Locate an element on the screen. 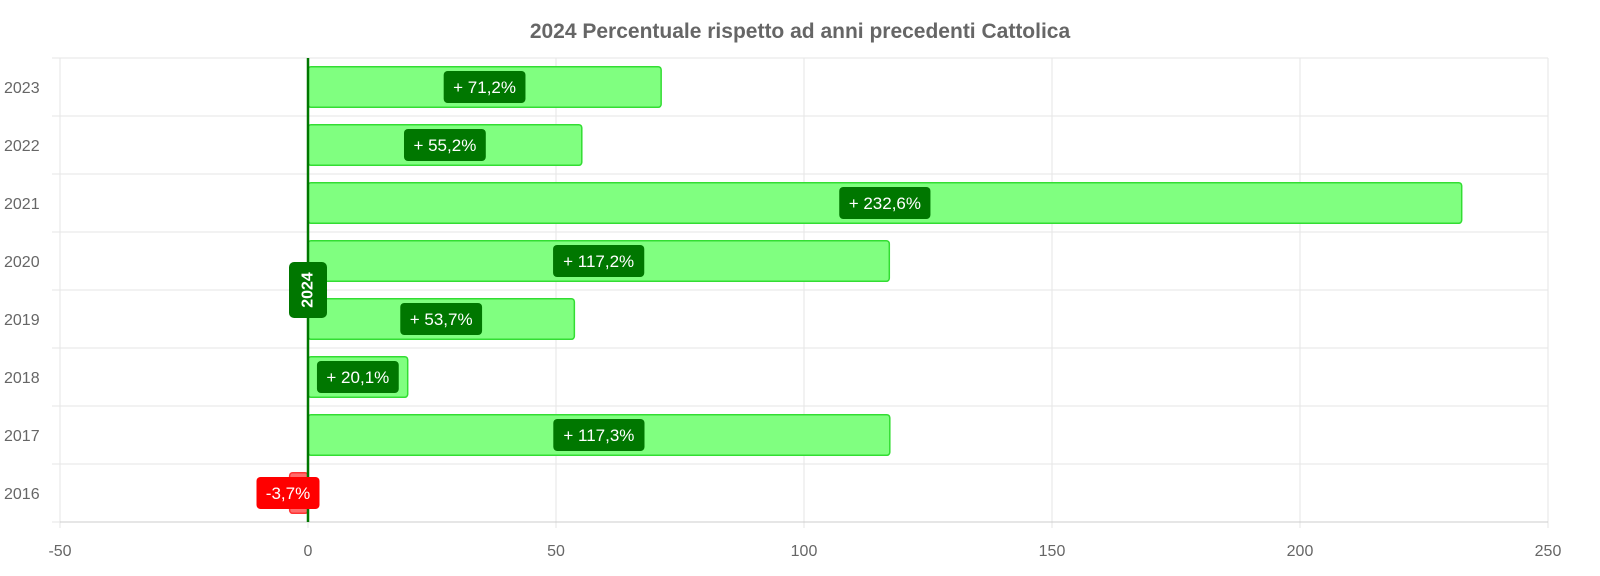  data-label-2017: + 117,3% is located at coordinates (599, 435).